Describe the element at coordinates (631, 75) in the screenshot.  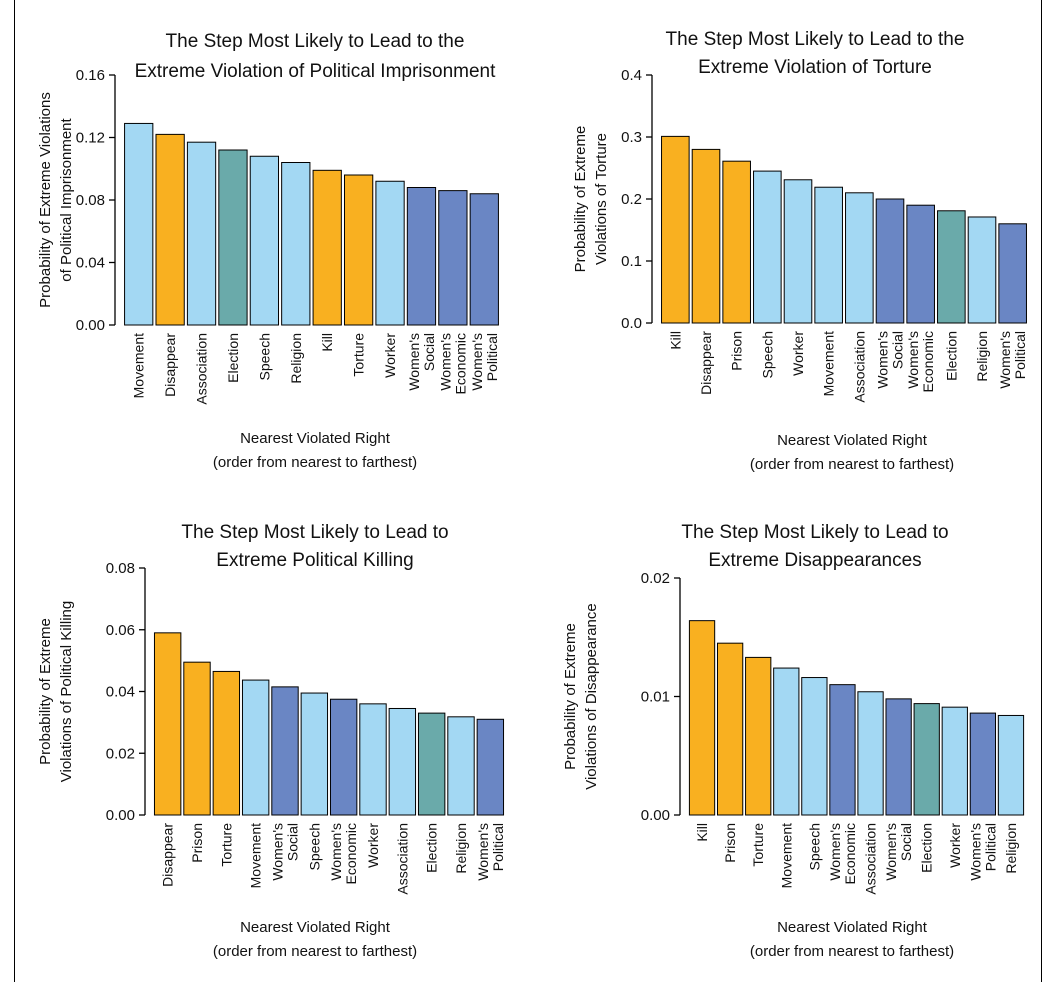
I see `y-tick-label: 0.4` at that location.